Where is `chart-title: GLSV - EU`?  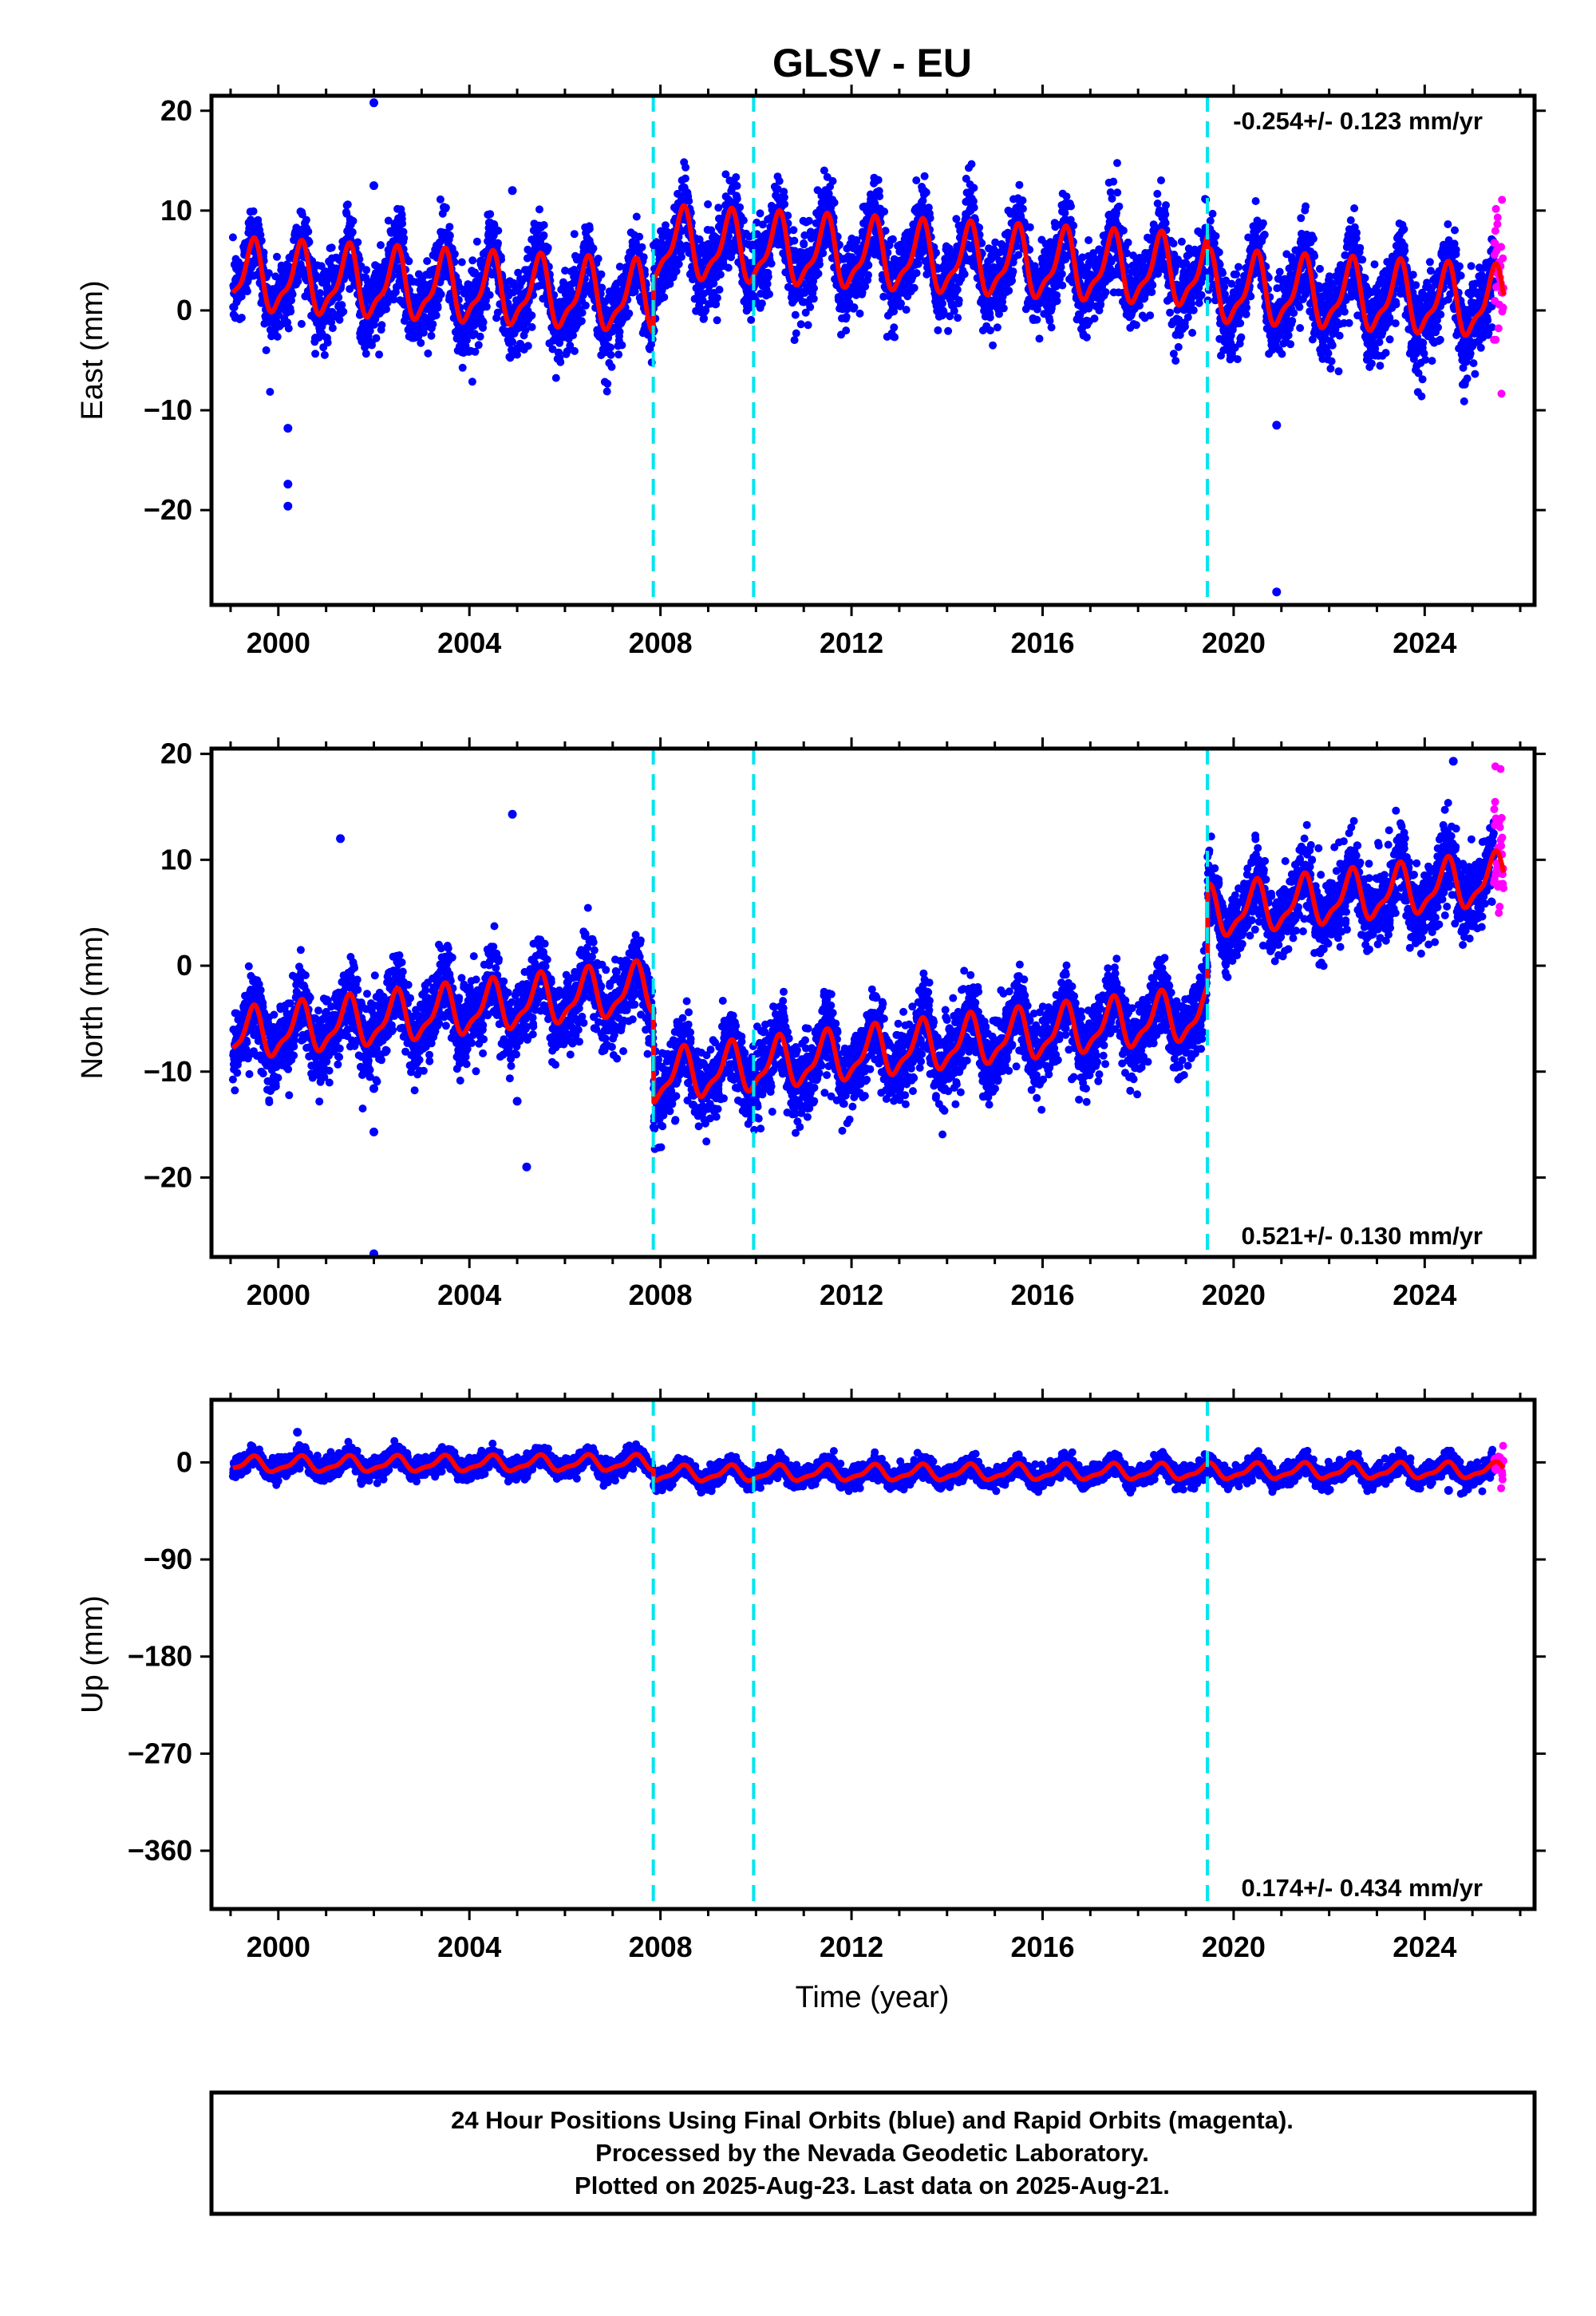 chart-title: GLSV - EU is located at coordinates (872, 63).